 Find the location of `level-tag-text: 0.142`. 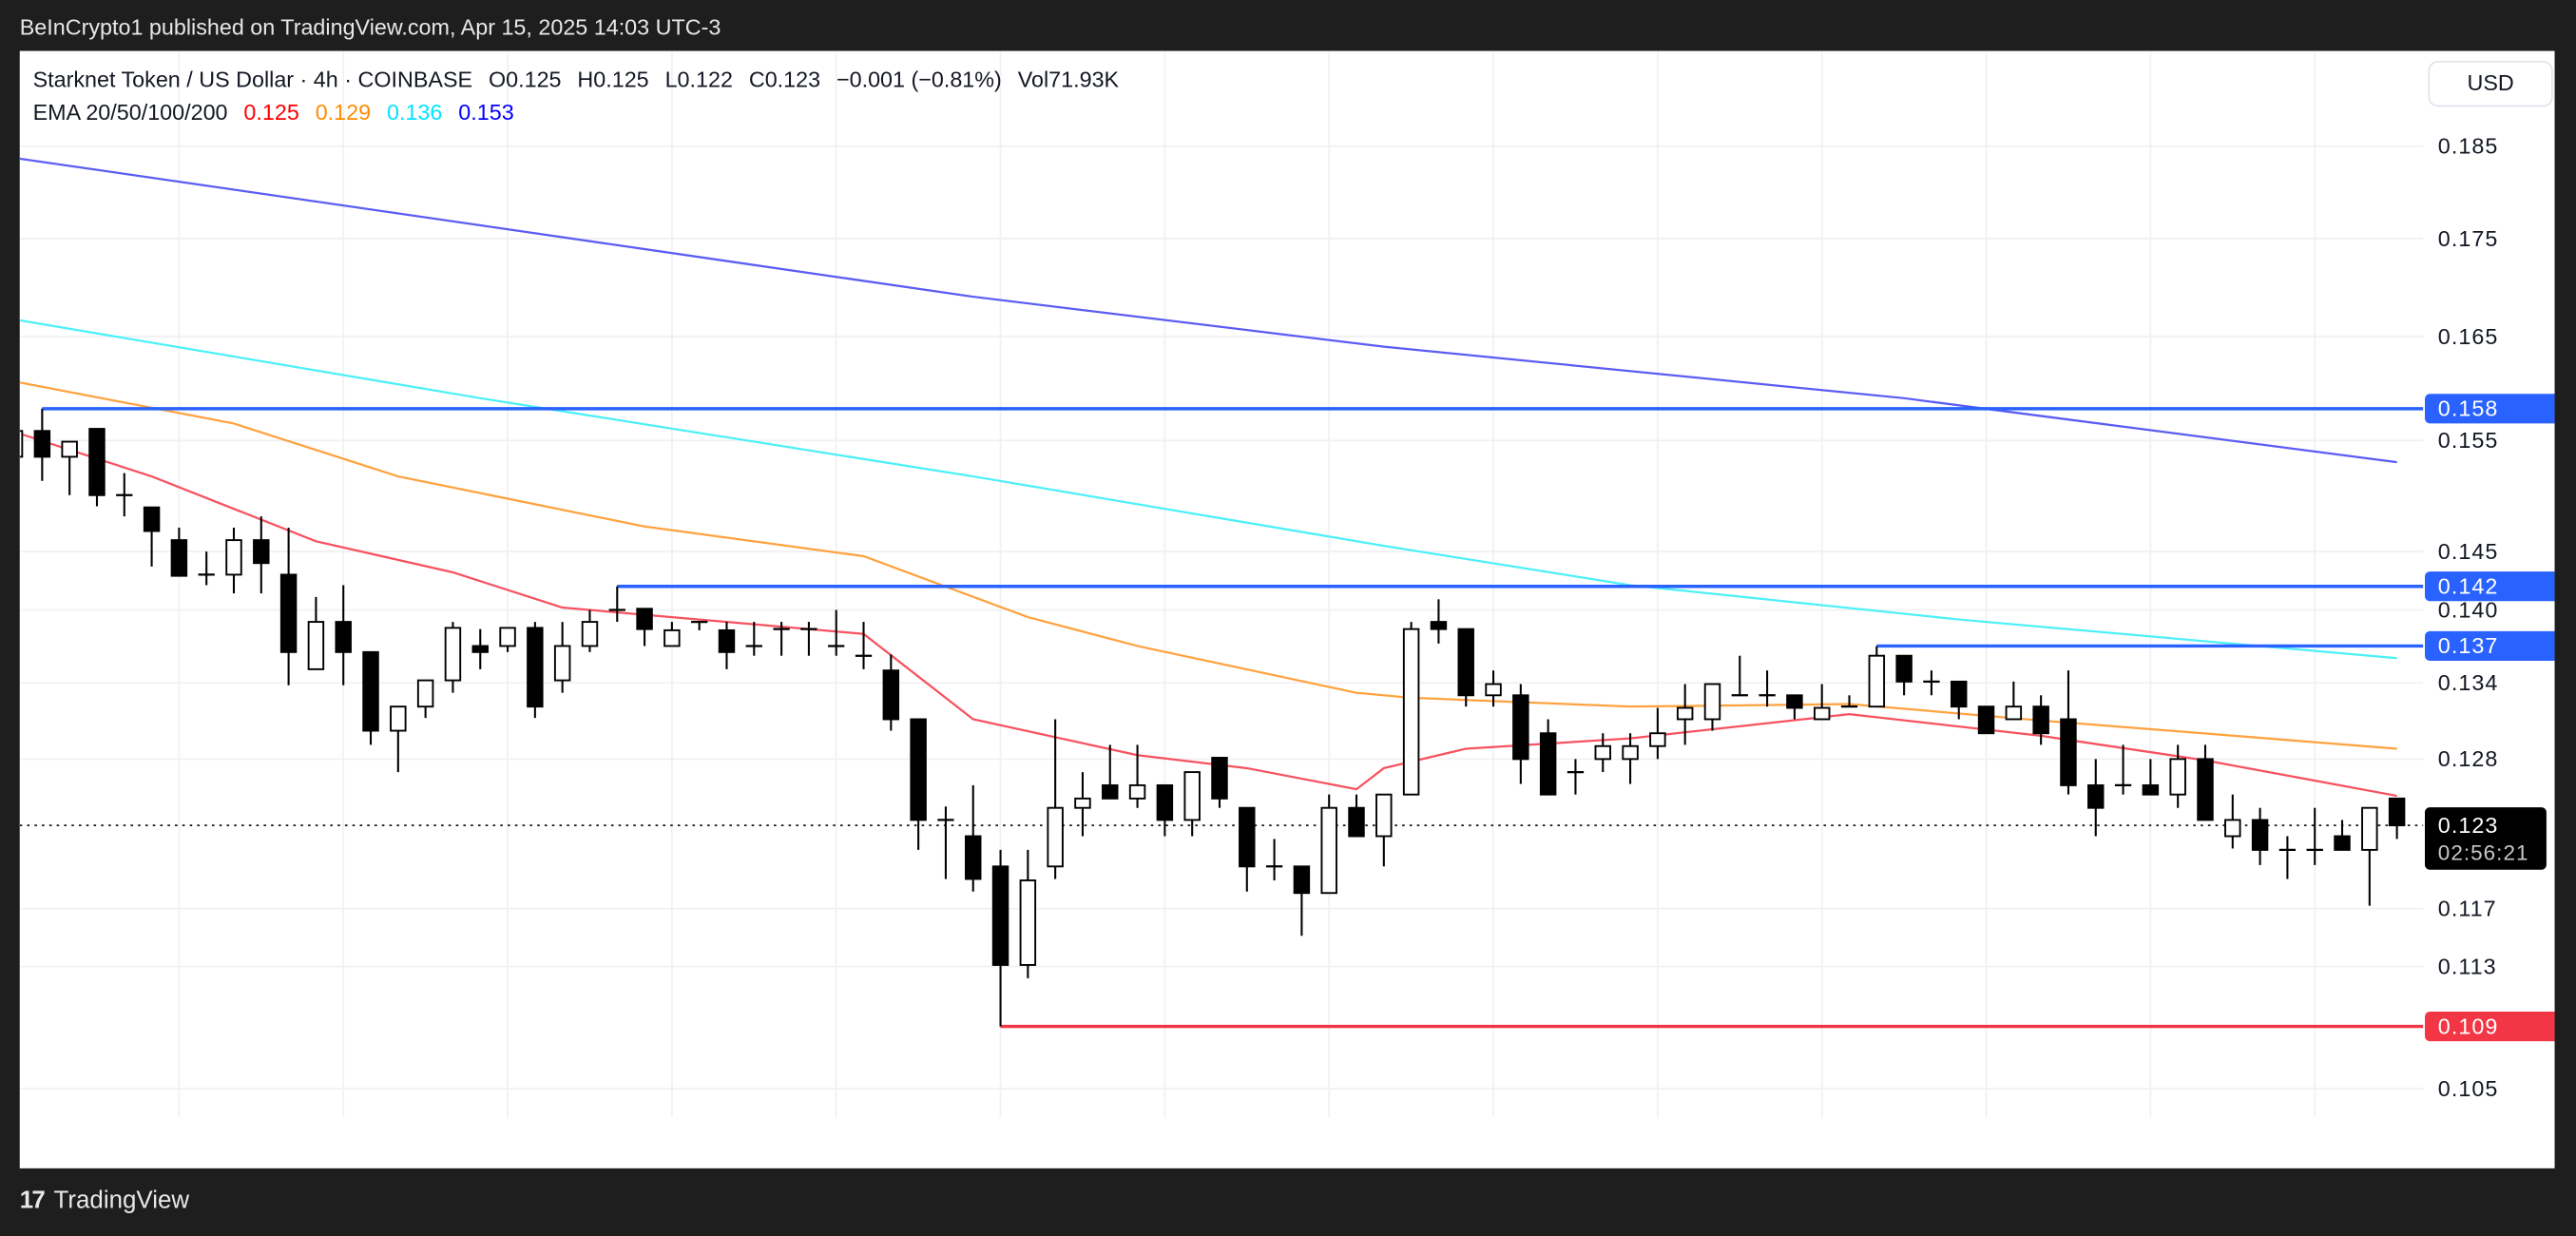

level-tag-text: 0.142 is located at coordinates (2469, 586).